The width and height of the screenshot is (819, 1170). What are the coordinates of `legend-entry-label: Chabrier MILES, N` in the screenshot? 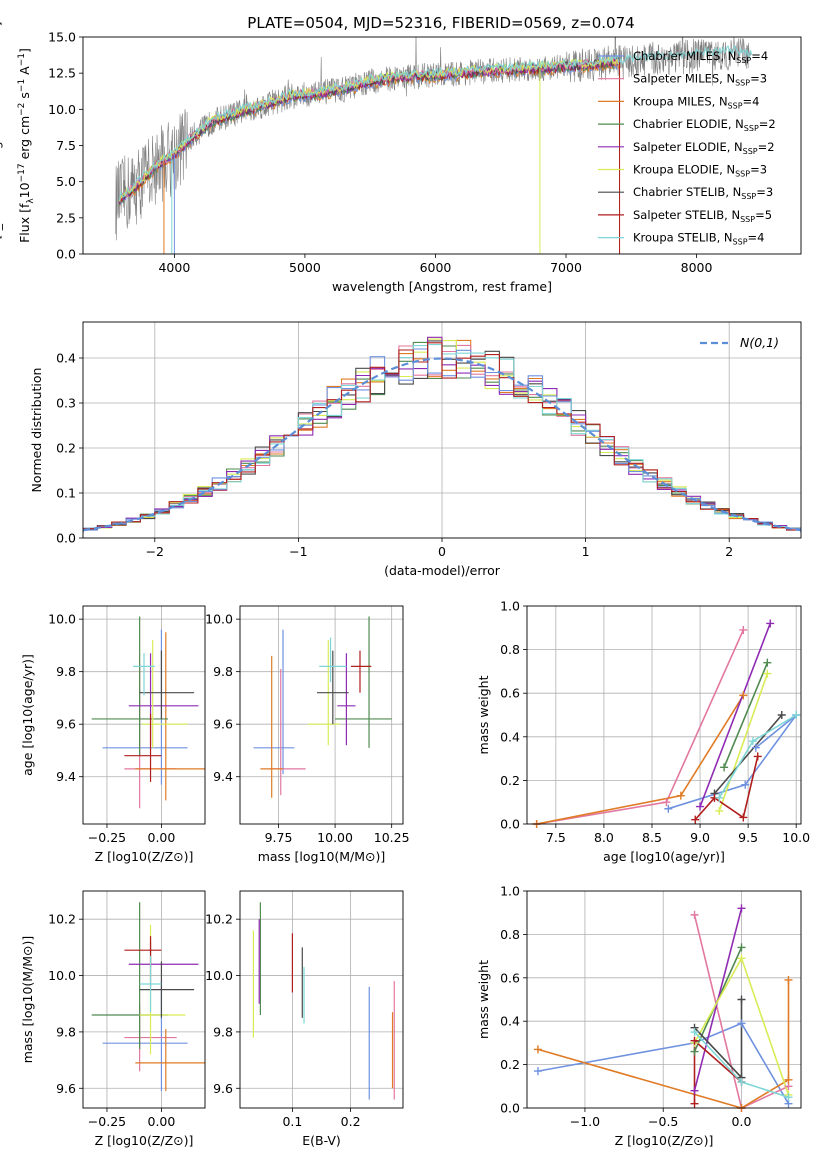 It's located at (684, 56).